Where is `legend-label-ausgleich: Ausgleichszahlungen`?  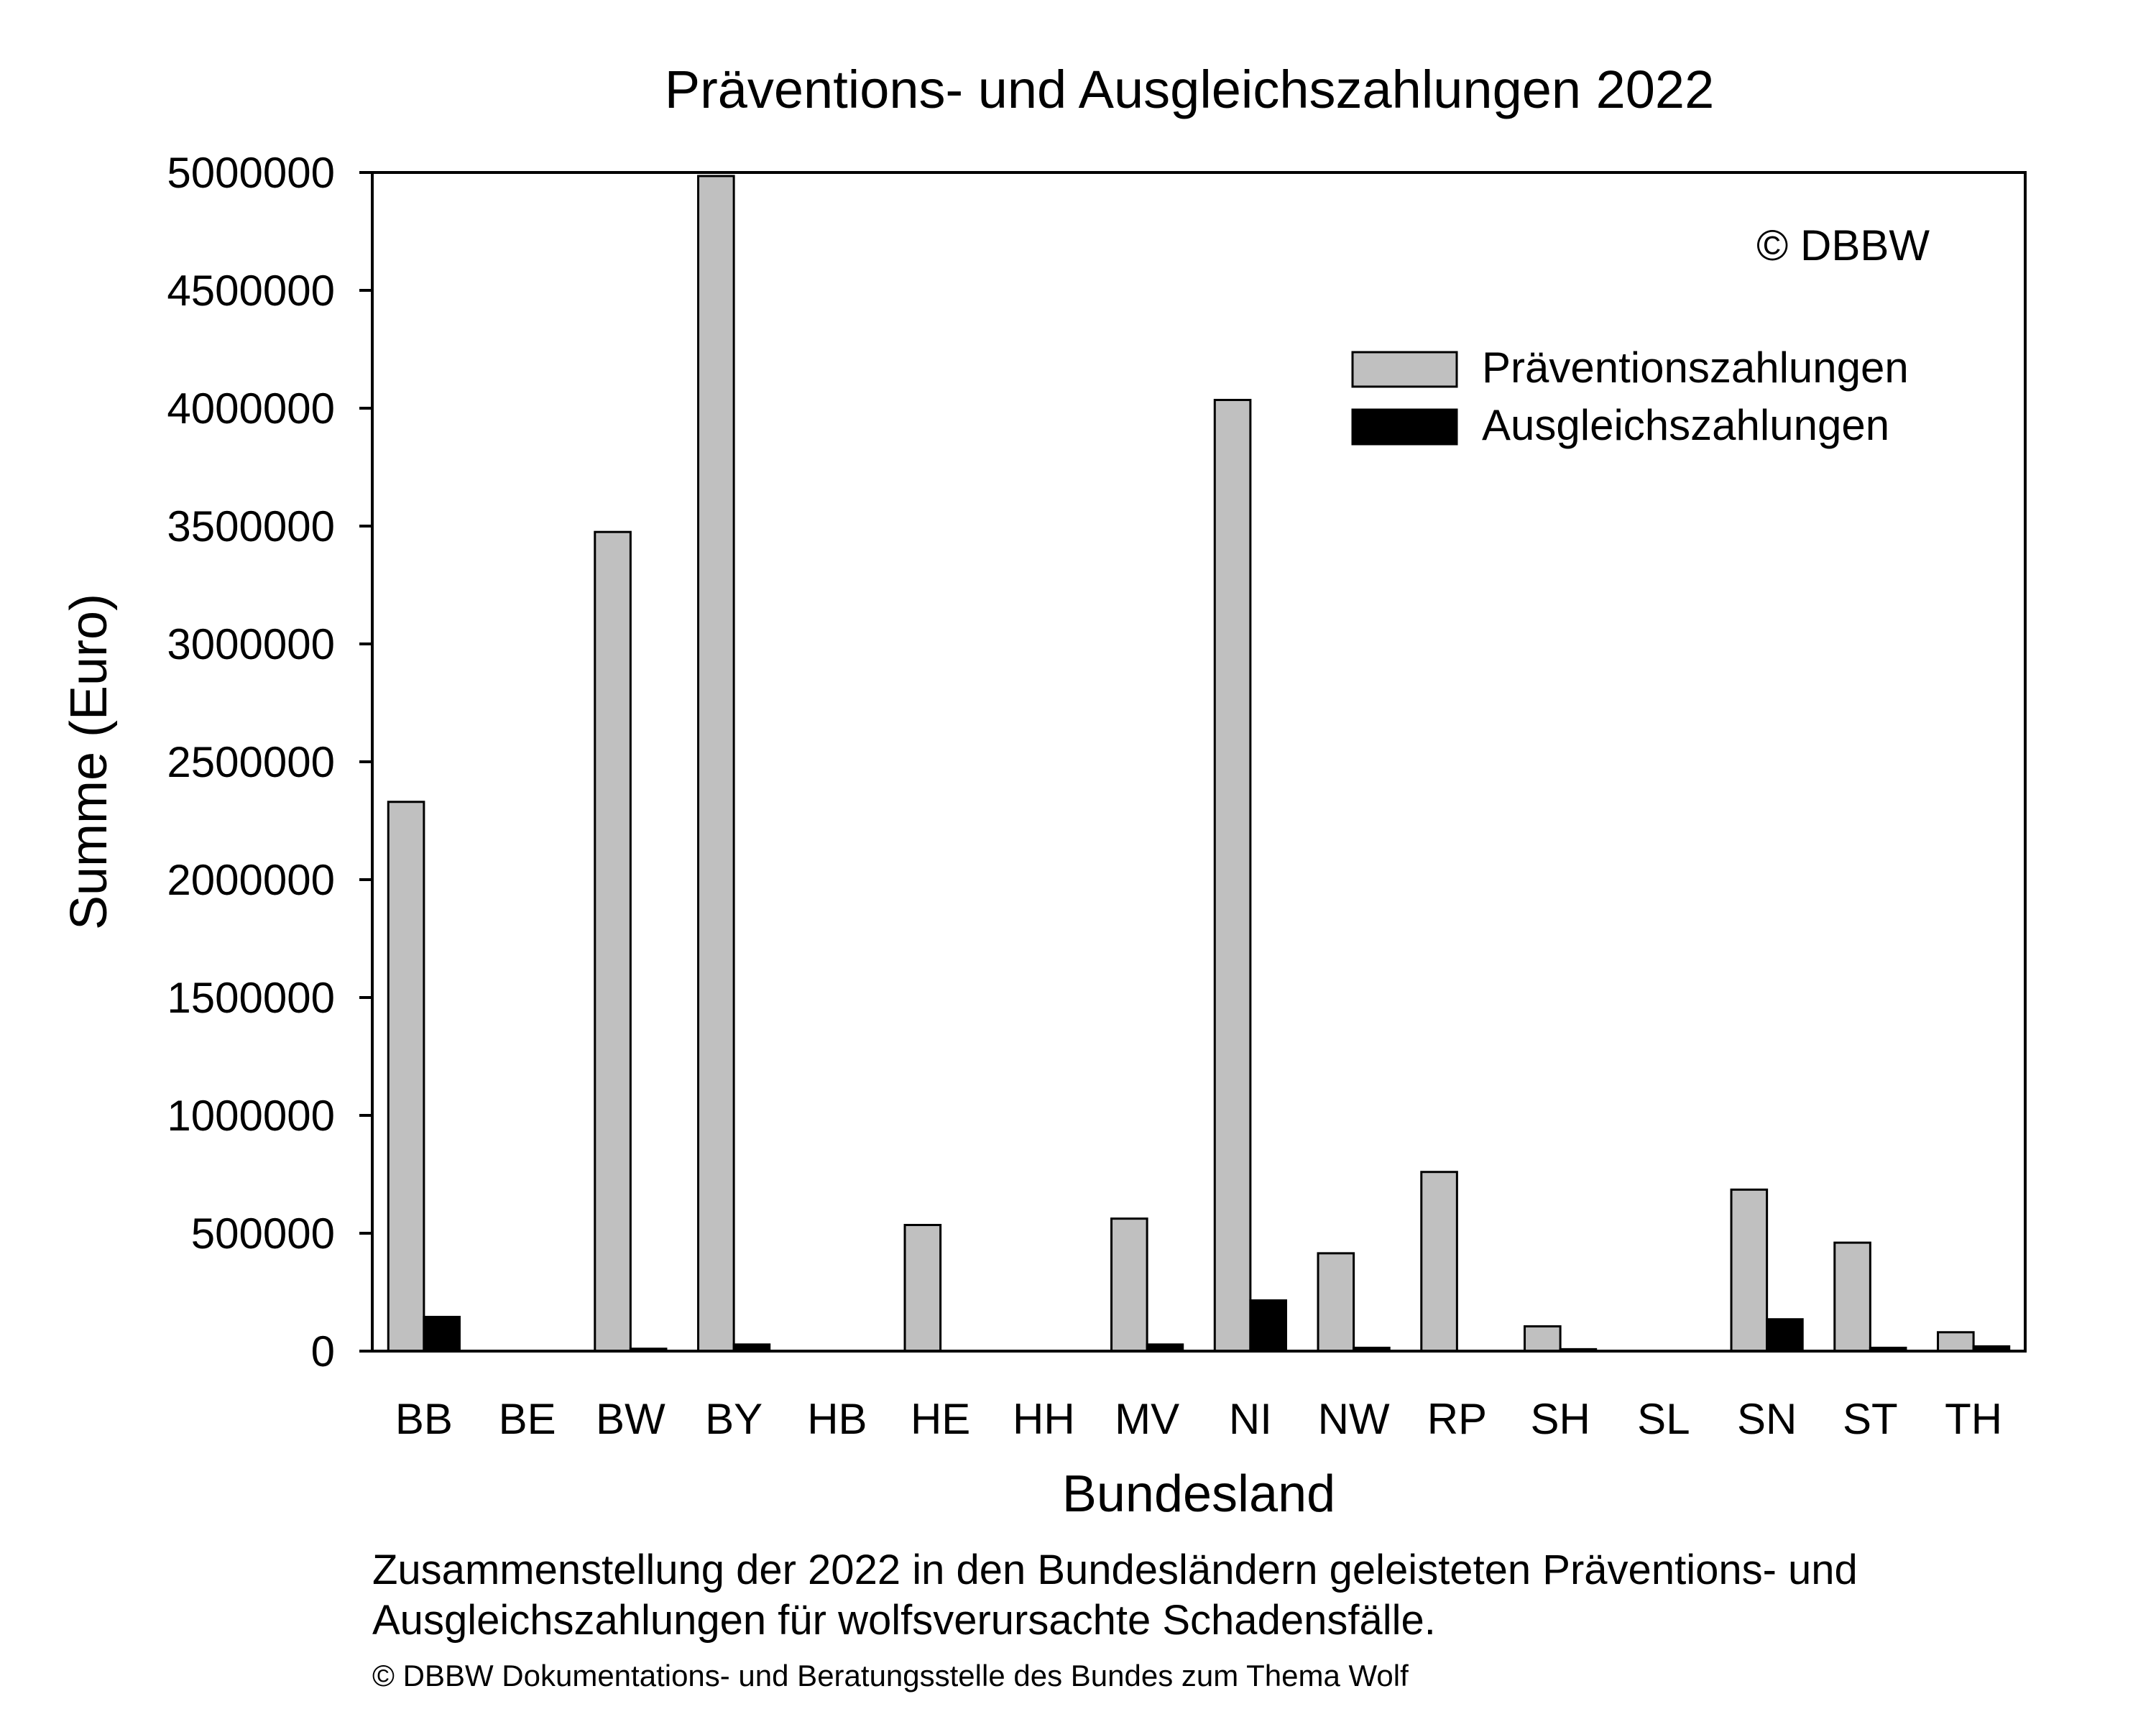 legend-label-ausgleich: Ausgleichszahlungen is located at coordinates (1685, 425).